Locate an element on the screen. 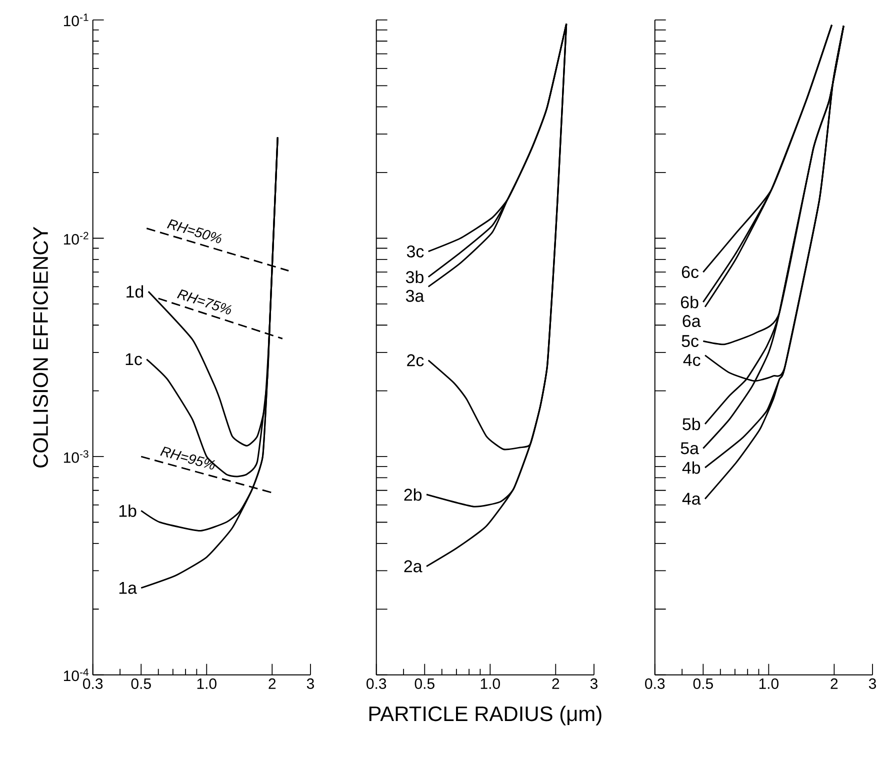 The width and height of the screenshot is (880, 758). y-tick-label: 10$^{-1}$ is located at coordinates (76, 20).